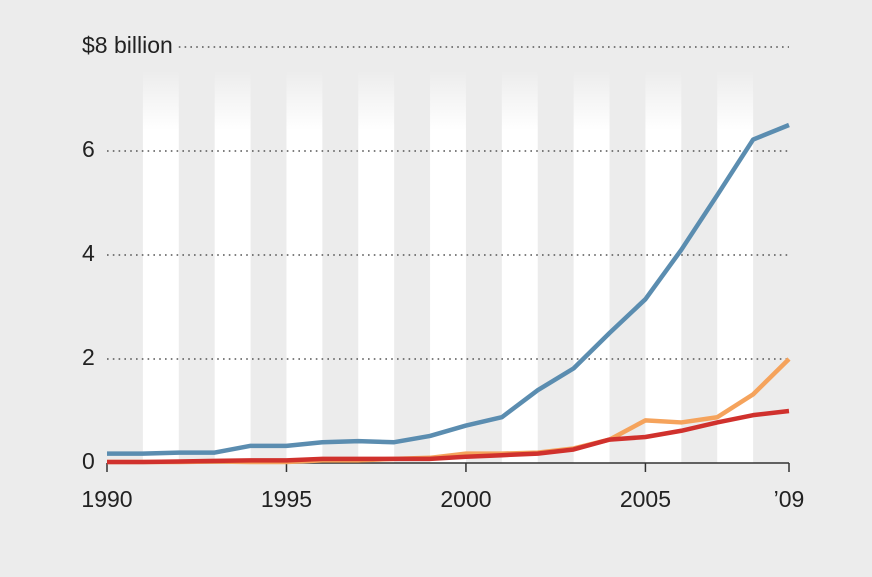 The image size is (872, 577). Describe the element at coordinates (88, 357) in the screenshot. I see `y-tick-label: 2` at that location.